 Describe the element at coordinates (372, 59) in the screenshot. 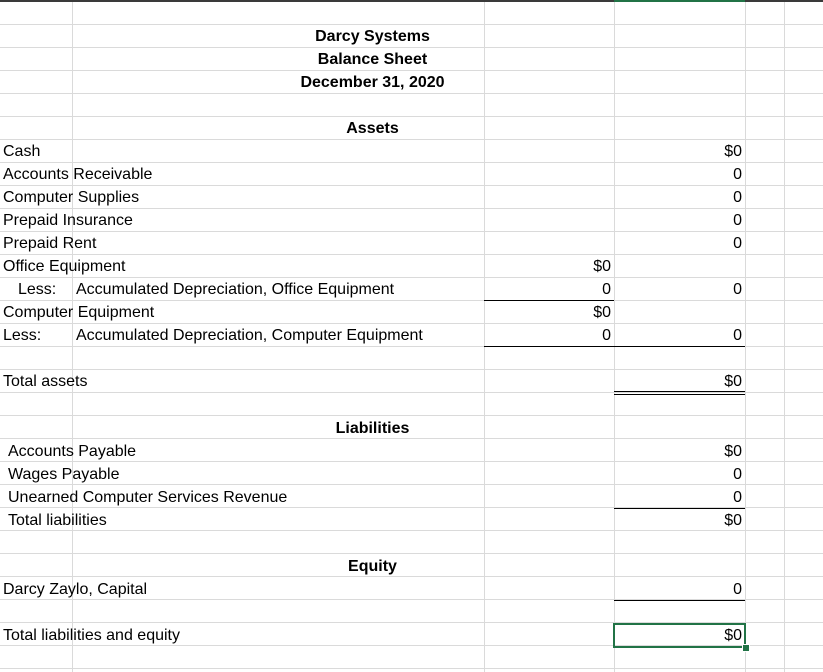

I see `report-title: Balance Sheet` at that location.